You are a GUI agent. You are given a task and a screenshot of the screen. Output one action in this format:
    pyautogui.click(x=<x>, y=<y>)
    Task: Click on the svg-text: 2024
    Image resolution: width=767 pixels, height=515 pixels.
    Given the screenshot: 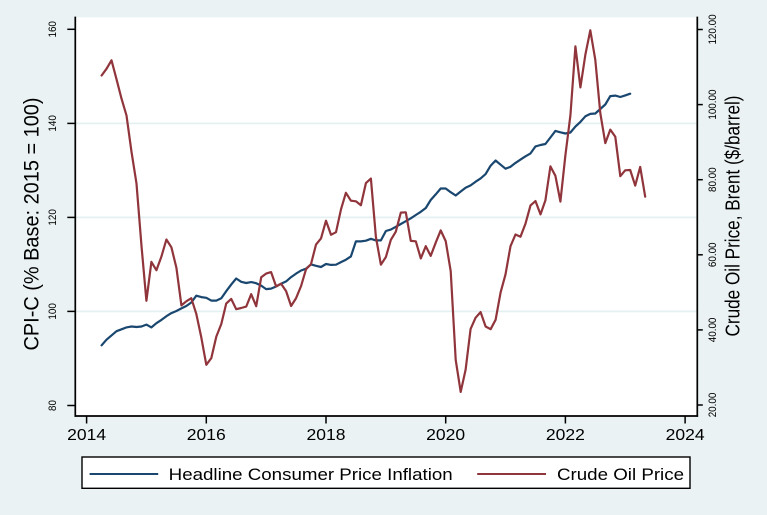 What is the action you would take?
    pyautogui.click(x=685, y=435)
    